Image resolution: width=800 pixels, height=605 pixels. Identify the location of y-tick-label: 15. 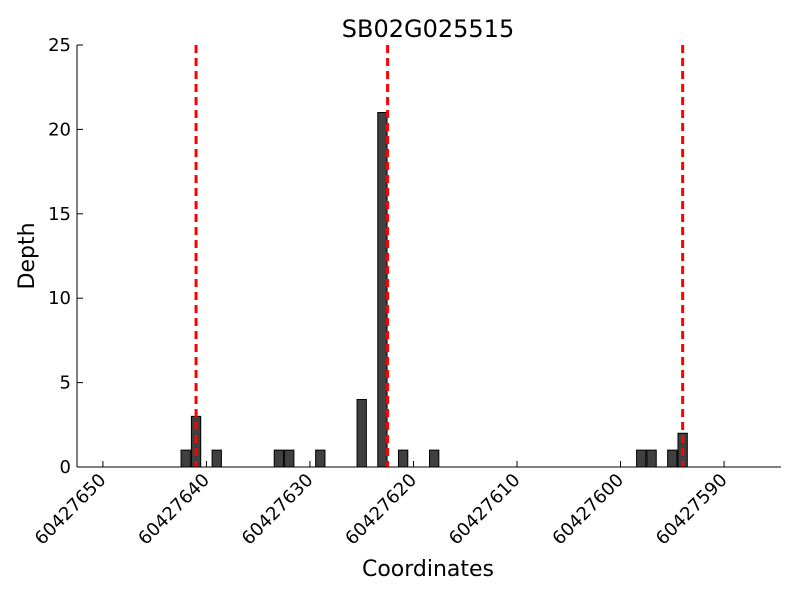
(59, 214).